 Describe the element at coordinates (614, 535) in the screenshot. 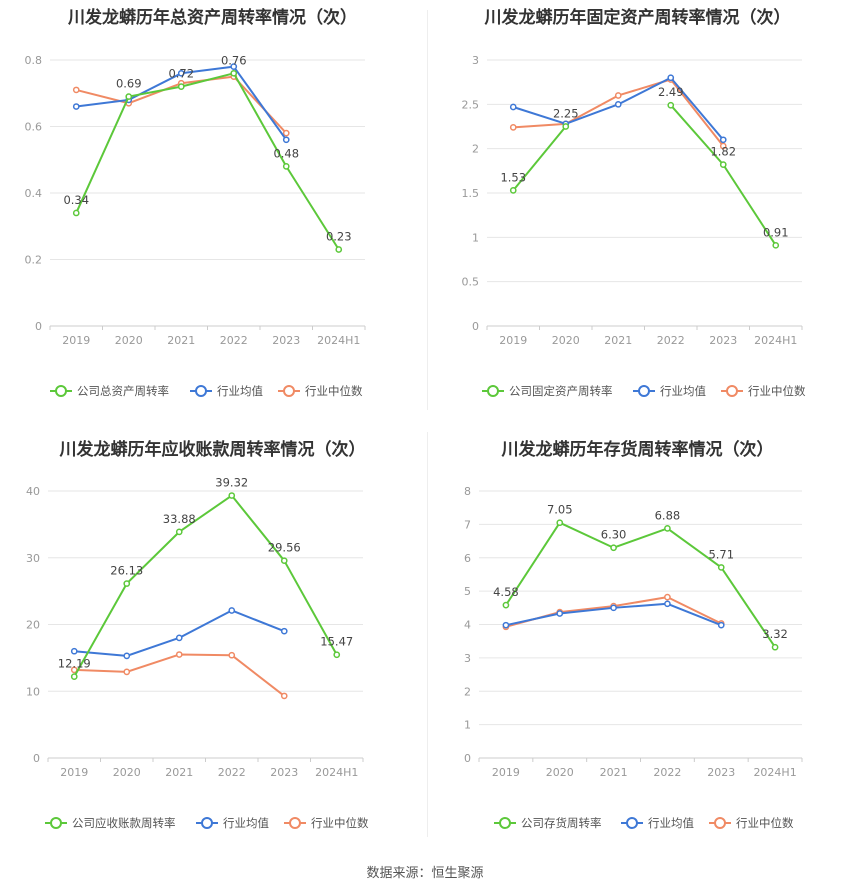

I see `data-label: 6.30` at that location.